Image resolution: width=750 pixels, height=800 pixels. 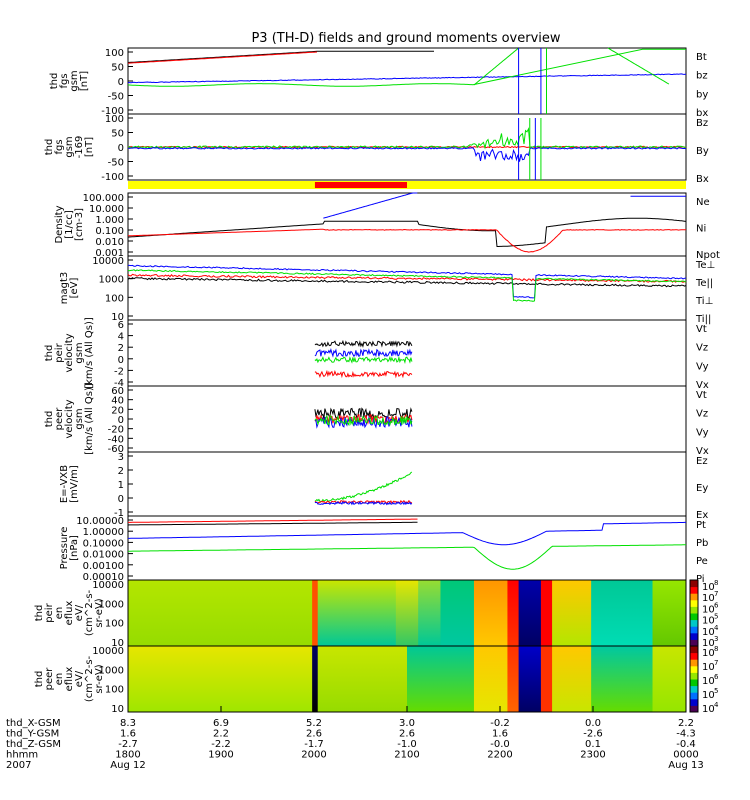 What do you see at coordinates (407, 744) in the screenshot?
I see `ephem-value: -1.0` at bounding box center [407, 744].